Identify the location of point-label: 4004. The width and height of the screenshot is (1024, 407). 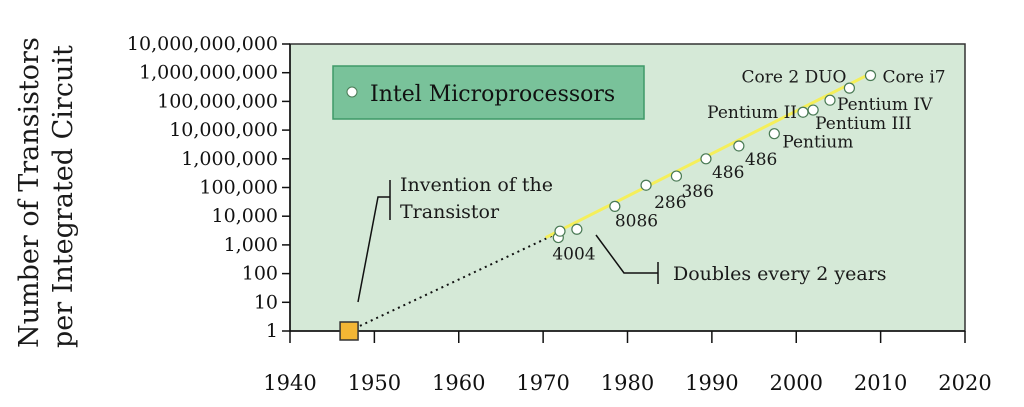
(573, 255).